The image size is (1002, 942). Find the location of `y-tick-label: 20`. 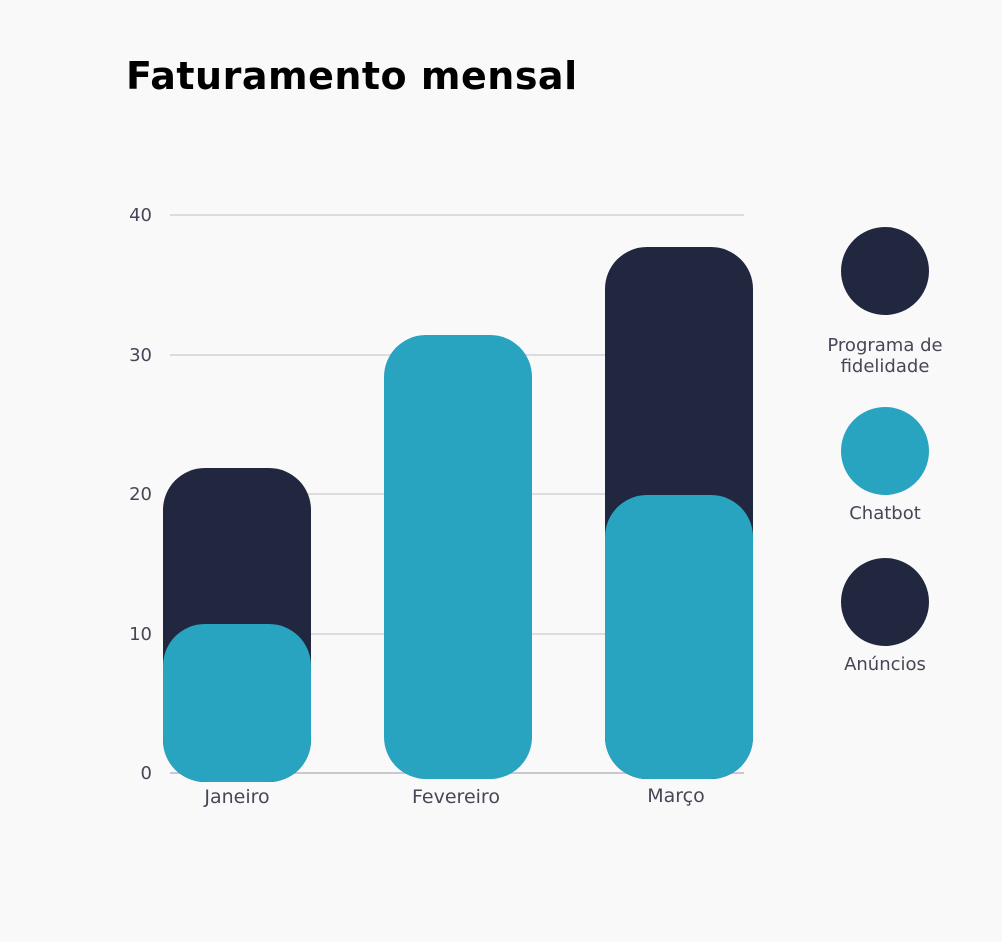

y-tick-label: 20 is located at coordinates (140, 494).